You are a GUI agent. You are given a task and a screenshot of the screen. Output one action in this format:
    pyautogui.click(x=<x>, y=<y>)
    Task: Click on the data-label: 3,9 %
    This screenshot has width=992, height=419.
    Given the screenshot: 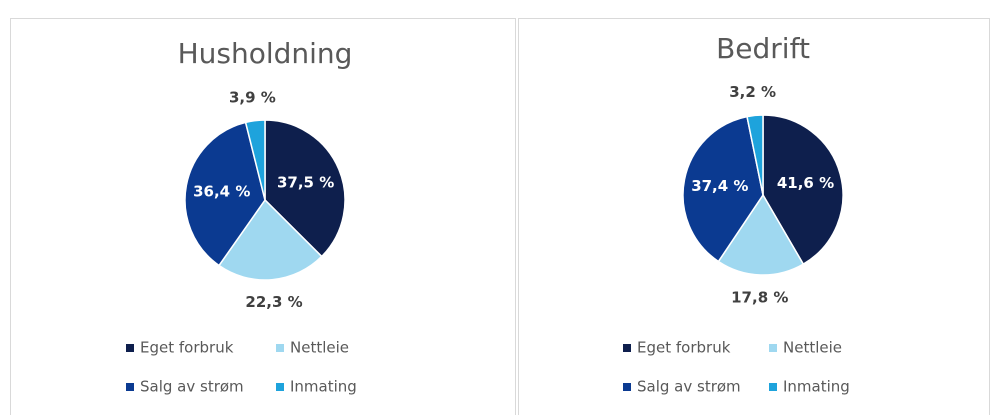 What is the action you would take?
    pyautogui.click(x=252, y=97)
    